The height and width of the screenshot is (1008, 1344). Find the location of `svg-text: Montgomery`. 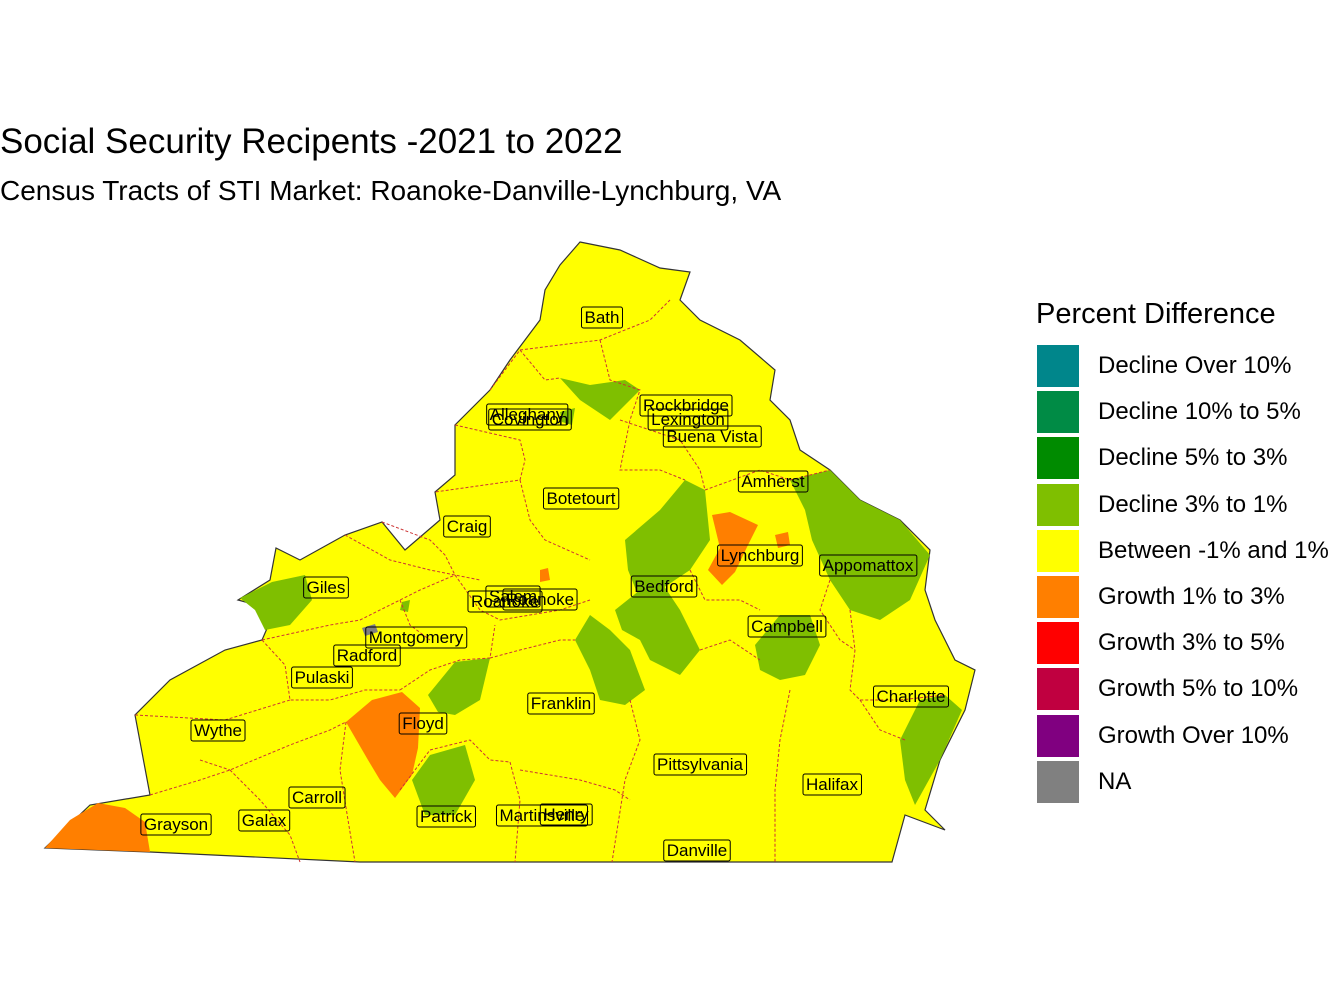

svg-text: Montgomery is located at coordinates (416, 637).